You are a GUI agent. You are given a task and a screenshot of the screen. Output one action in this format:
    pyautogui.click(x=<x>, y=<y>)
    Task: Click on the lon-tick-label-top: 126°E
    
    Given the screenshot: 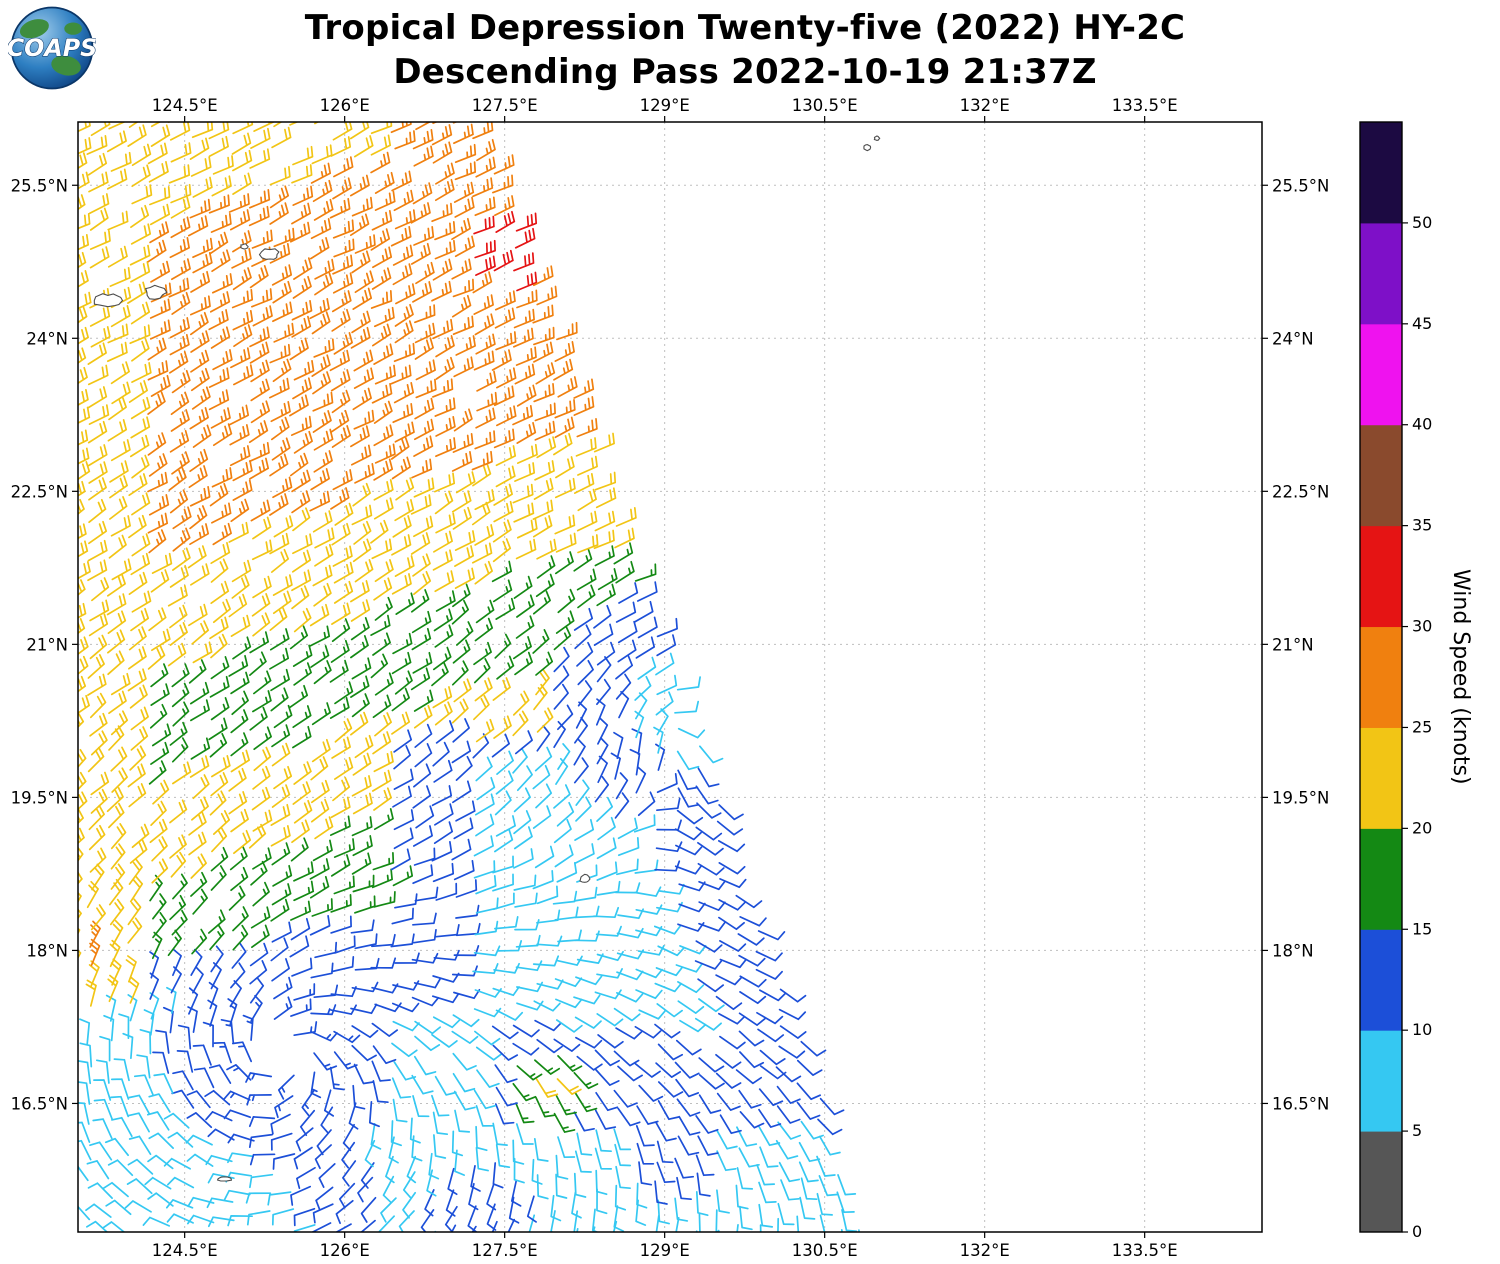 What is the action you would take?
    pyautogui.click(x=345, y=105)
    